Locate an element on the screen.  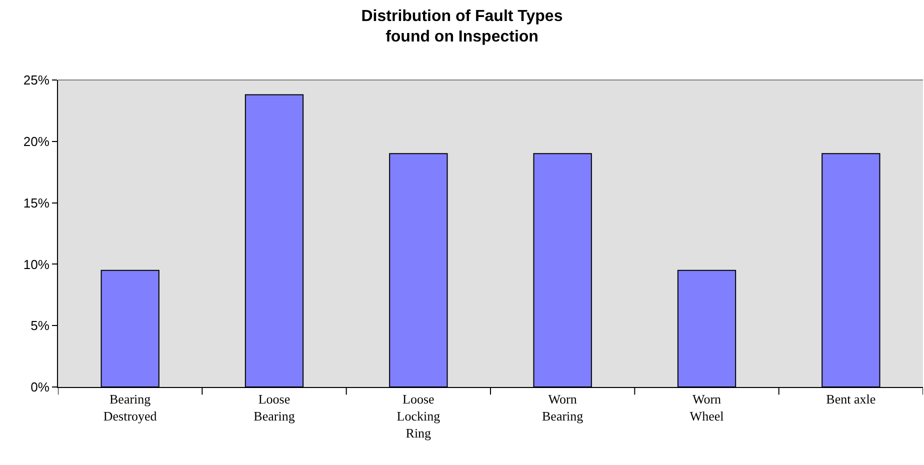
x-tick-label: Bearing Destroyed is located at coordinates (130, 408).